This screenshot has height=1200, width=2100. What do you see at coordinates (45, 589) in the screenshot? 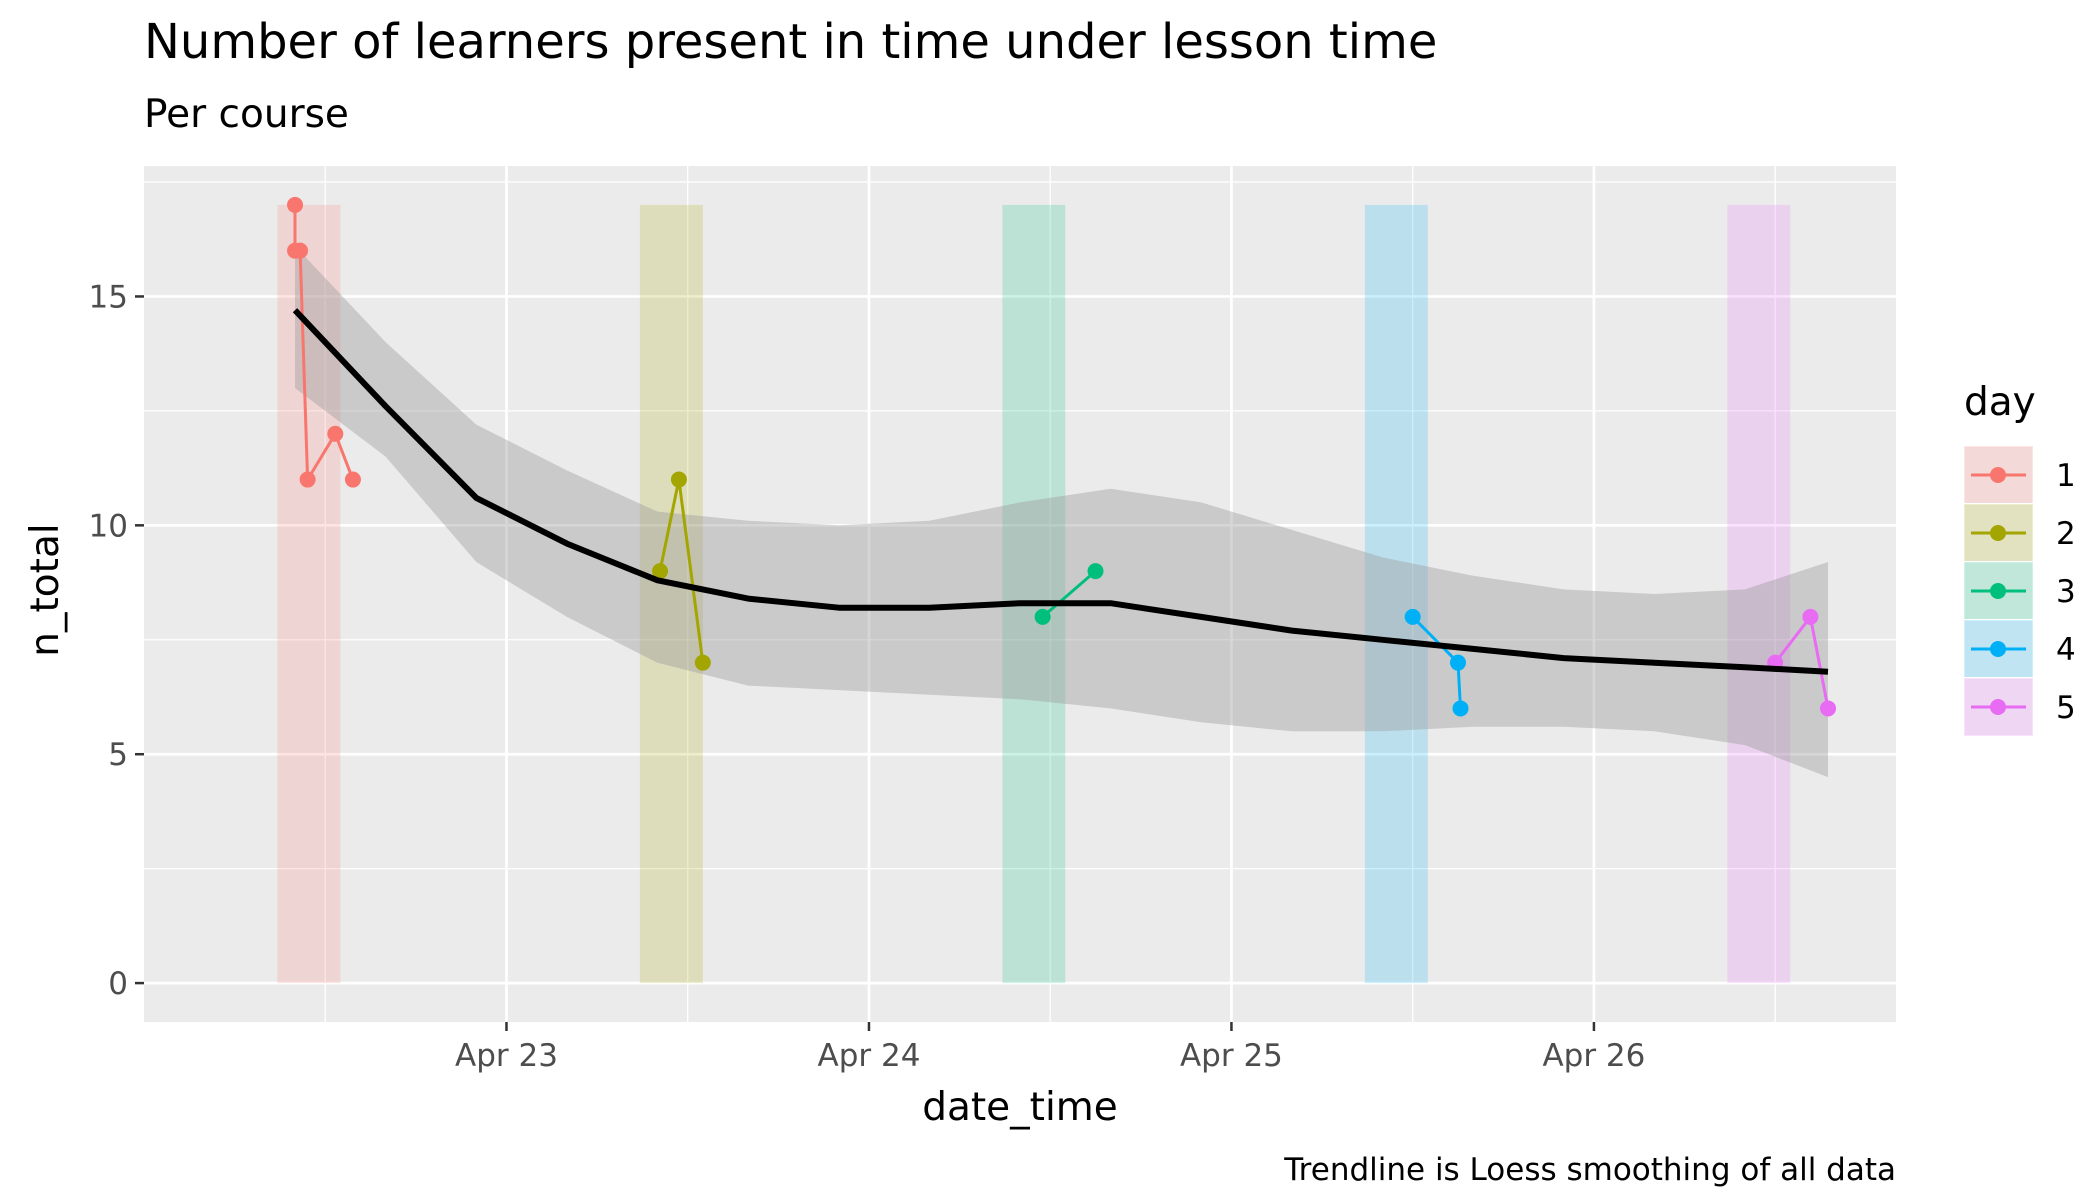
I see `y-axis-label: n_total` at bounding box center [45, 589].